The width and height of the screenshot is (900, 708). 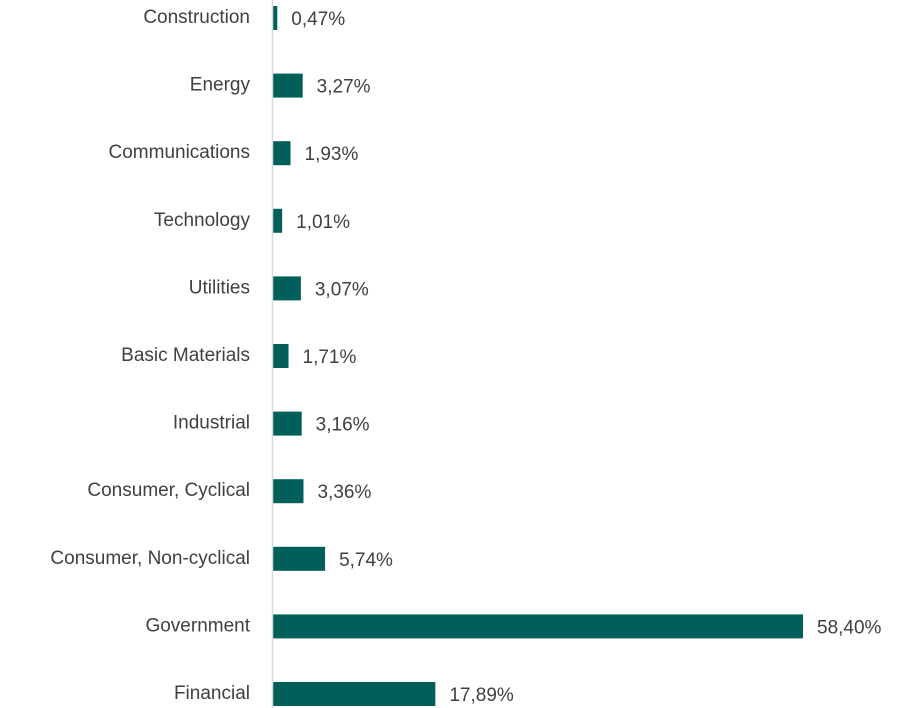 I want to click on category-label: Industrial, so click(x=211, y=423).